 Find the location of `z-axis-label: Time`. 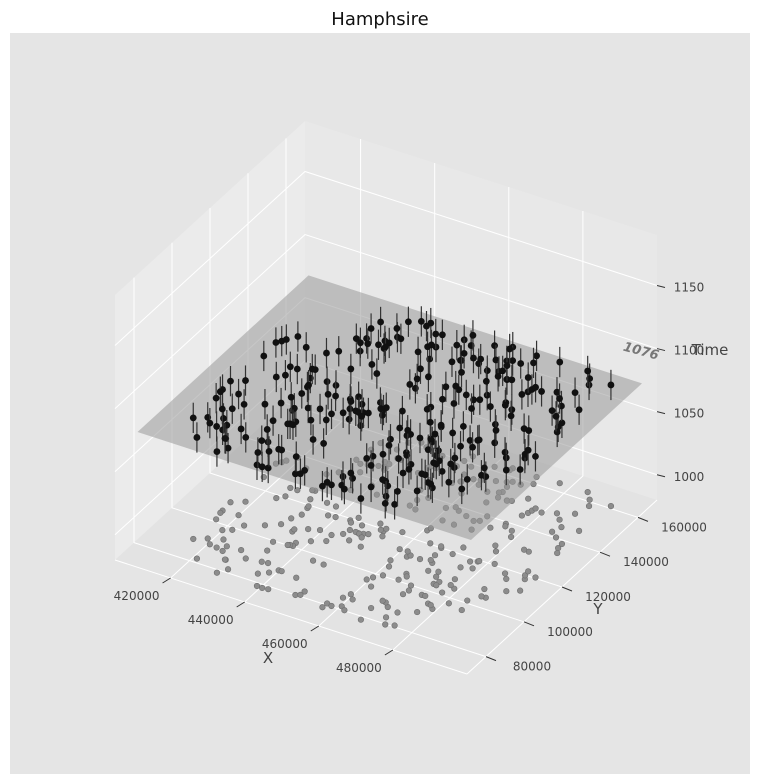

z-axis-label: Time is located at coordinates (710, 350).